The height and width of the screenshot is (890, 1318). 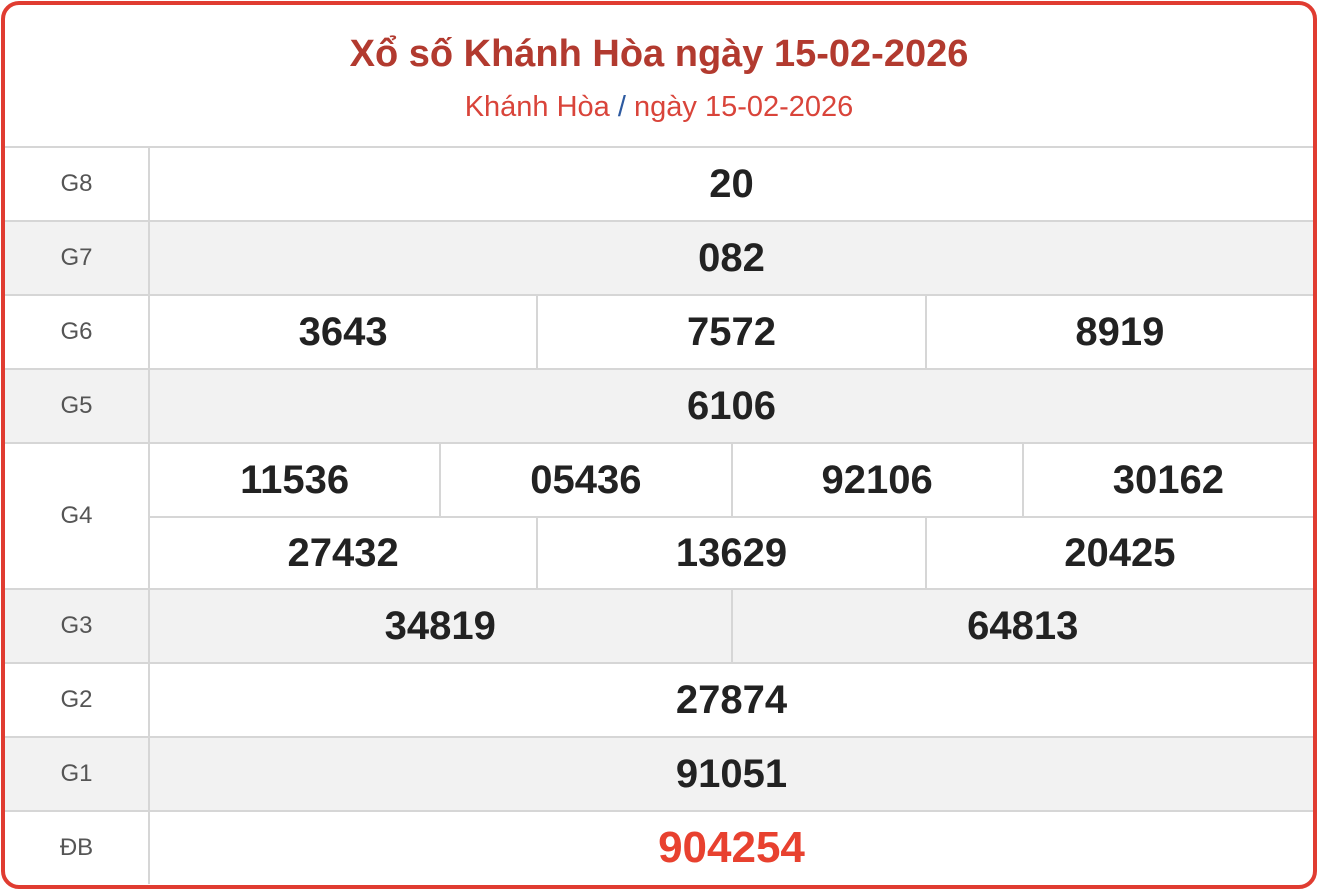 I want to click on number-row: 27874, so click(x=731, y=700).